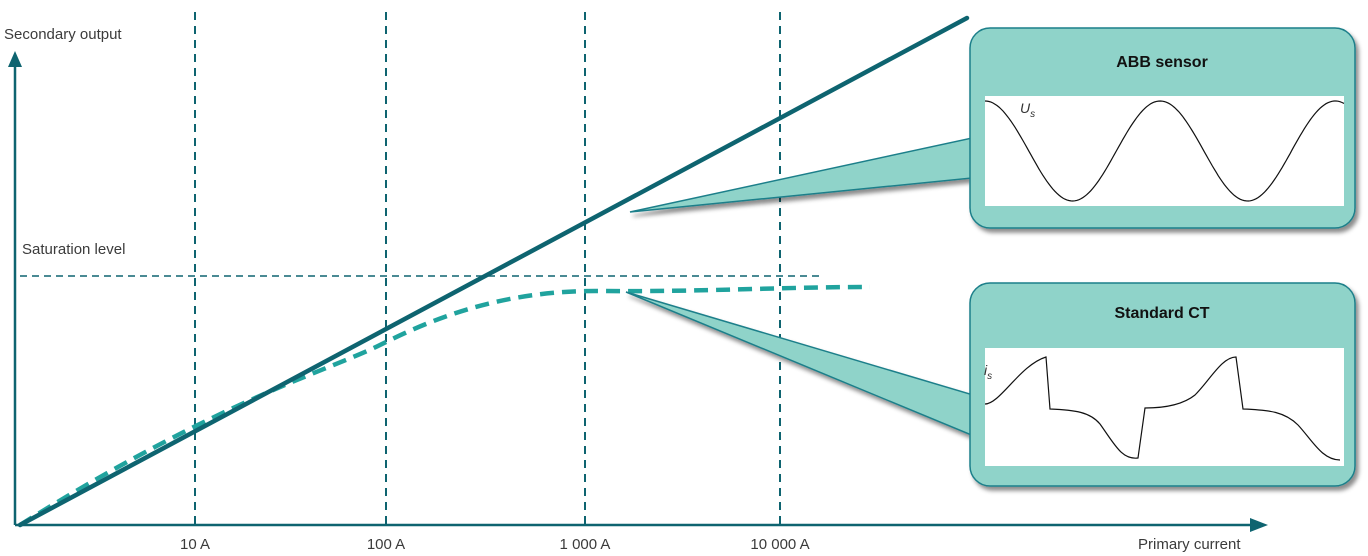  What do you see at coordinates (585, 544) in the screenshot?
I see `x-tick-label: 1 000 A` at bounding box center [585, 544].